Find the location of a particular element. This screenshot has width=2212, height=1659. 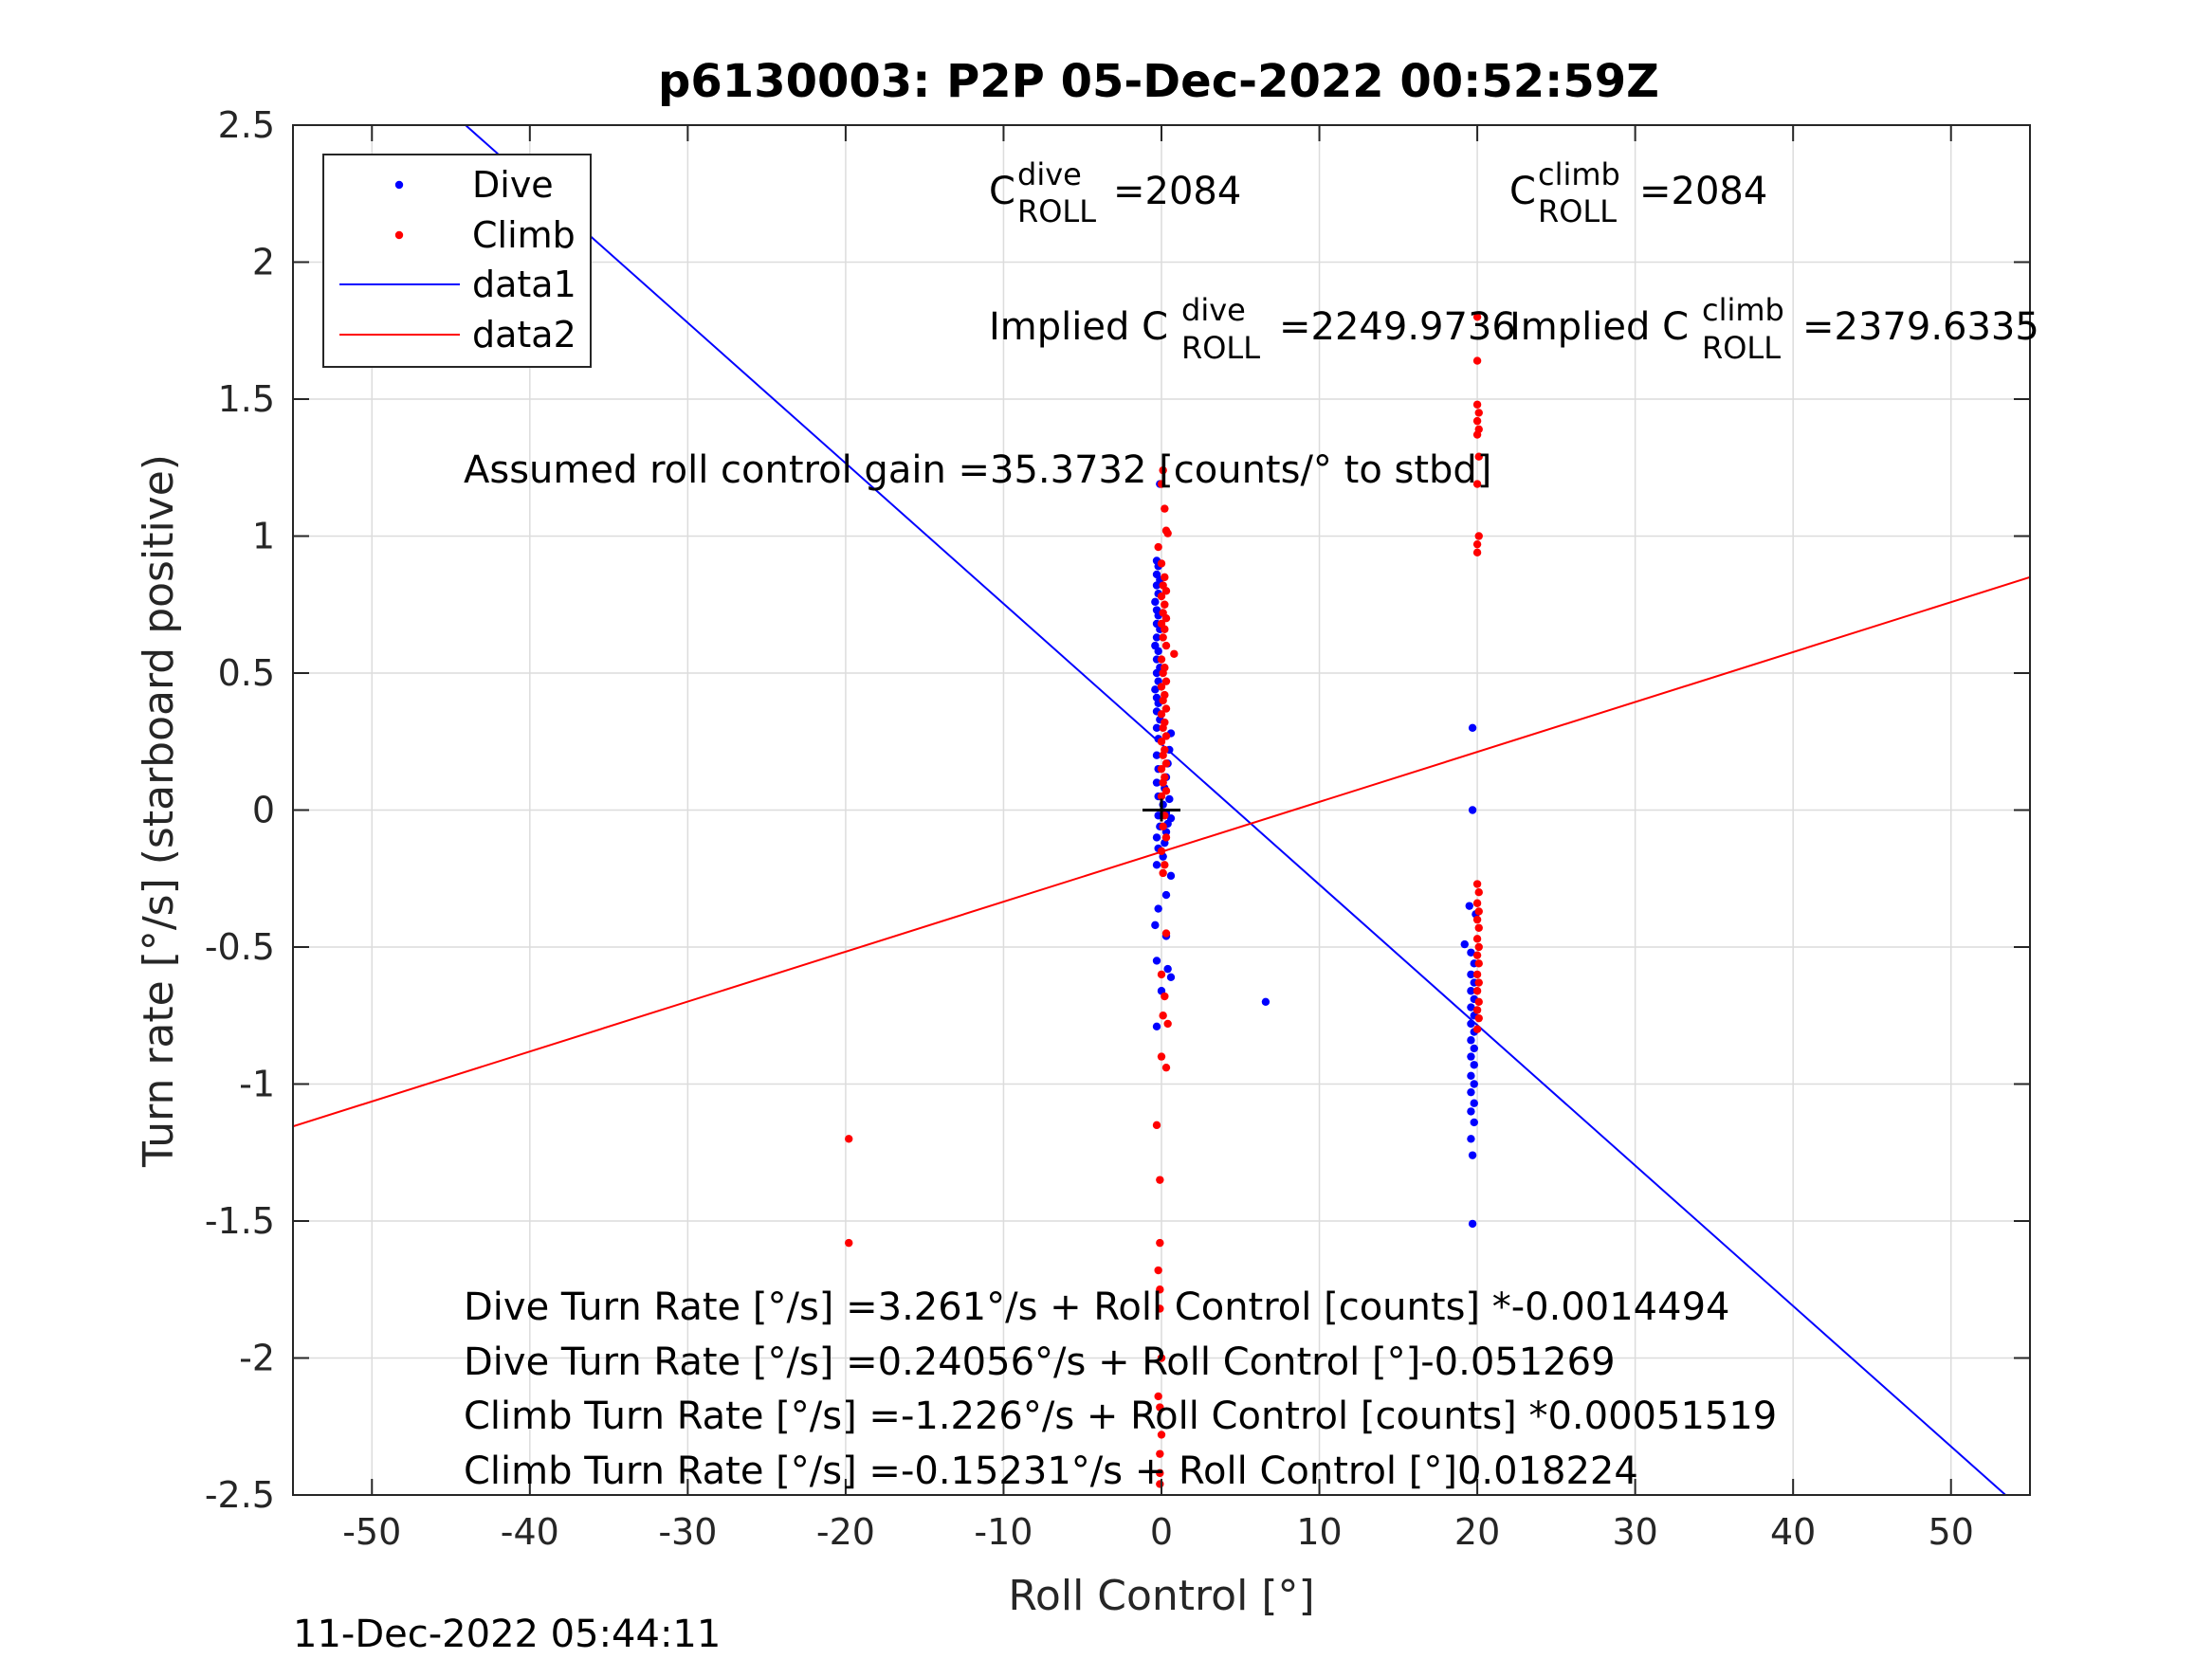

legend-marker-climb is located at coordinates (399, 235).